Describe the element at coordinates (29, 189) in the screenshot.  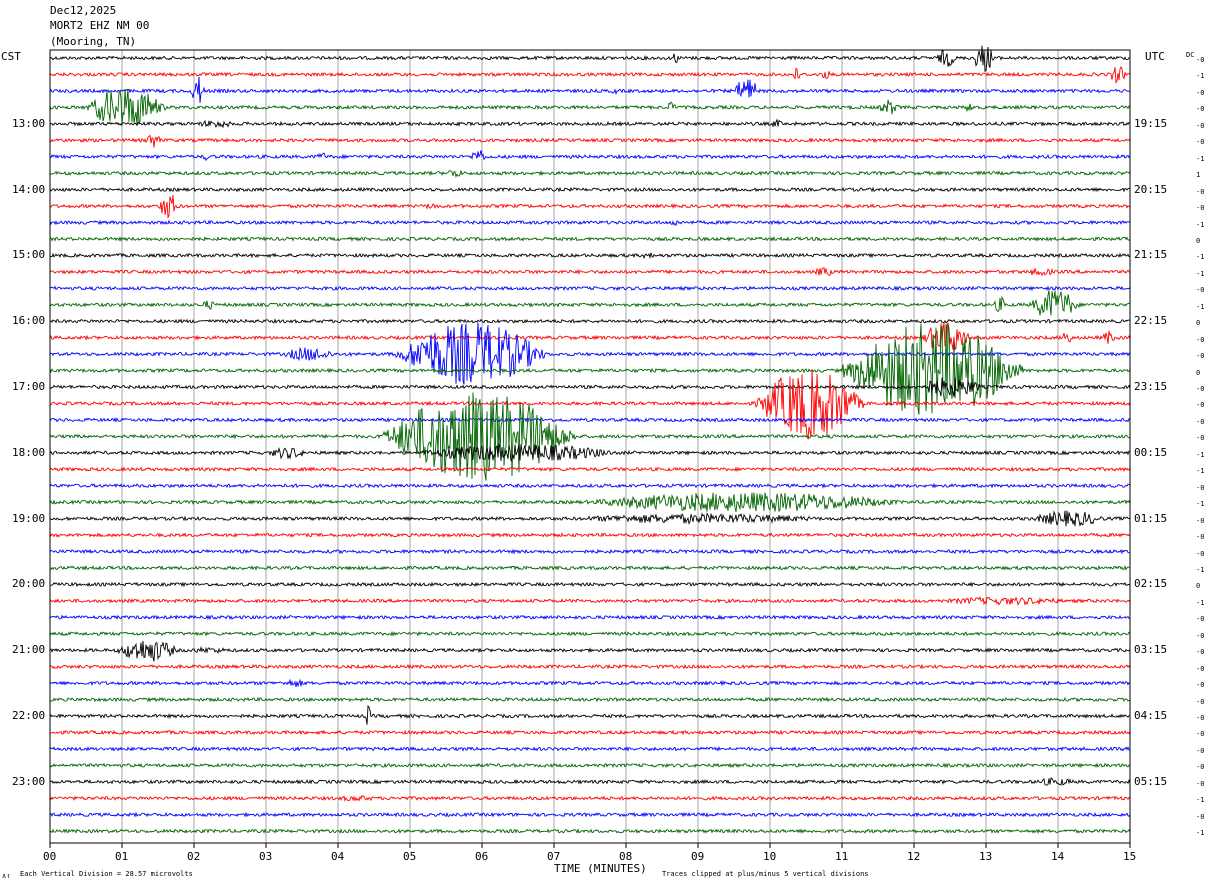
I see `left-hour-label: 14:00` at that location.